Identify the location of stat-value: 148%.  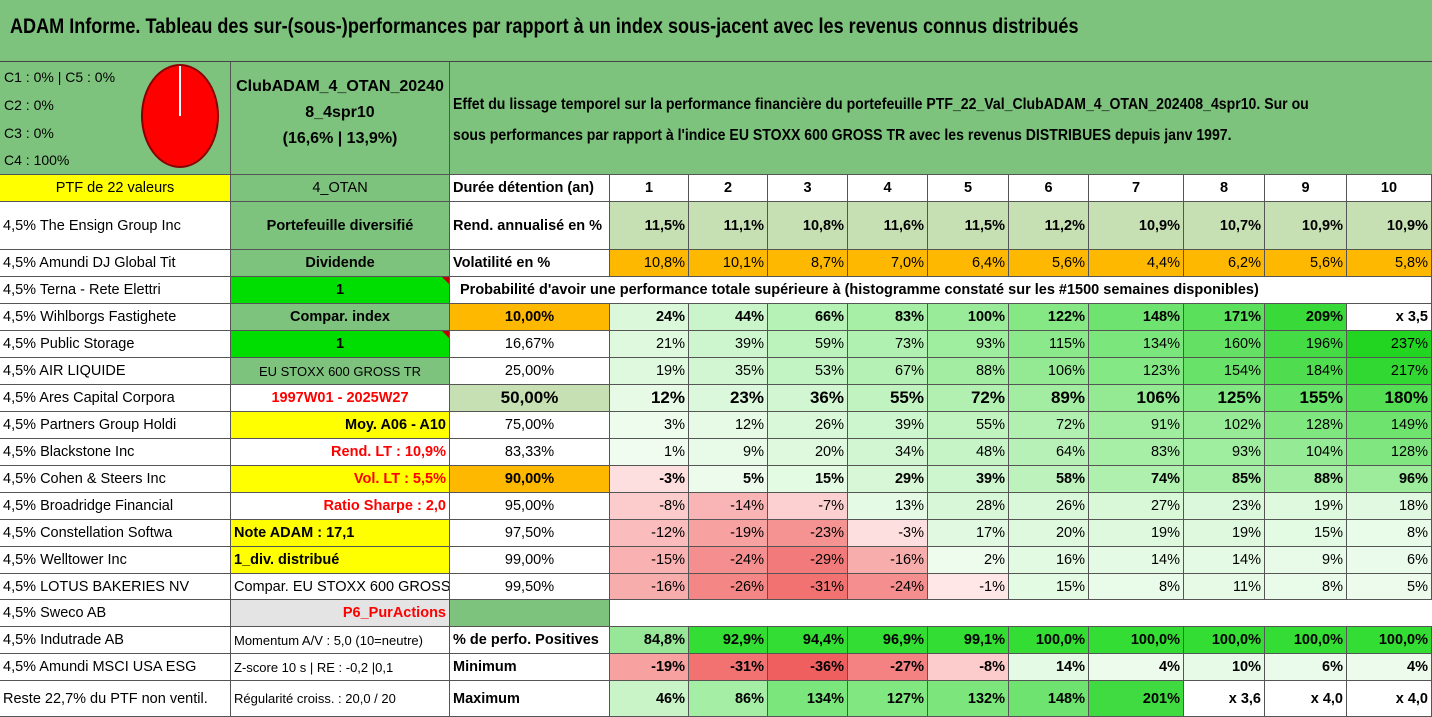
(1049, 699).